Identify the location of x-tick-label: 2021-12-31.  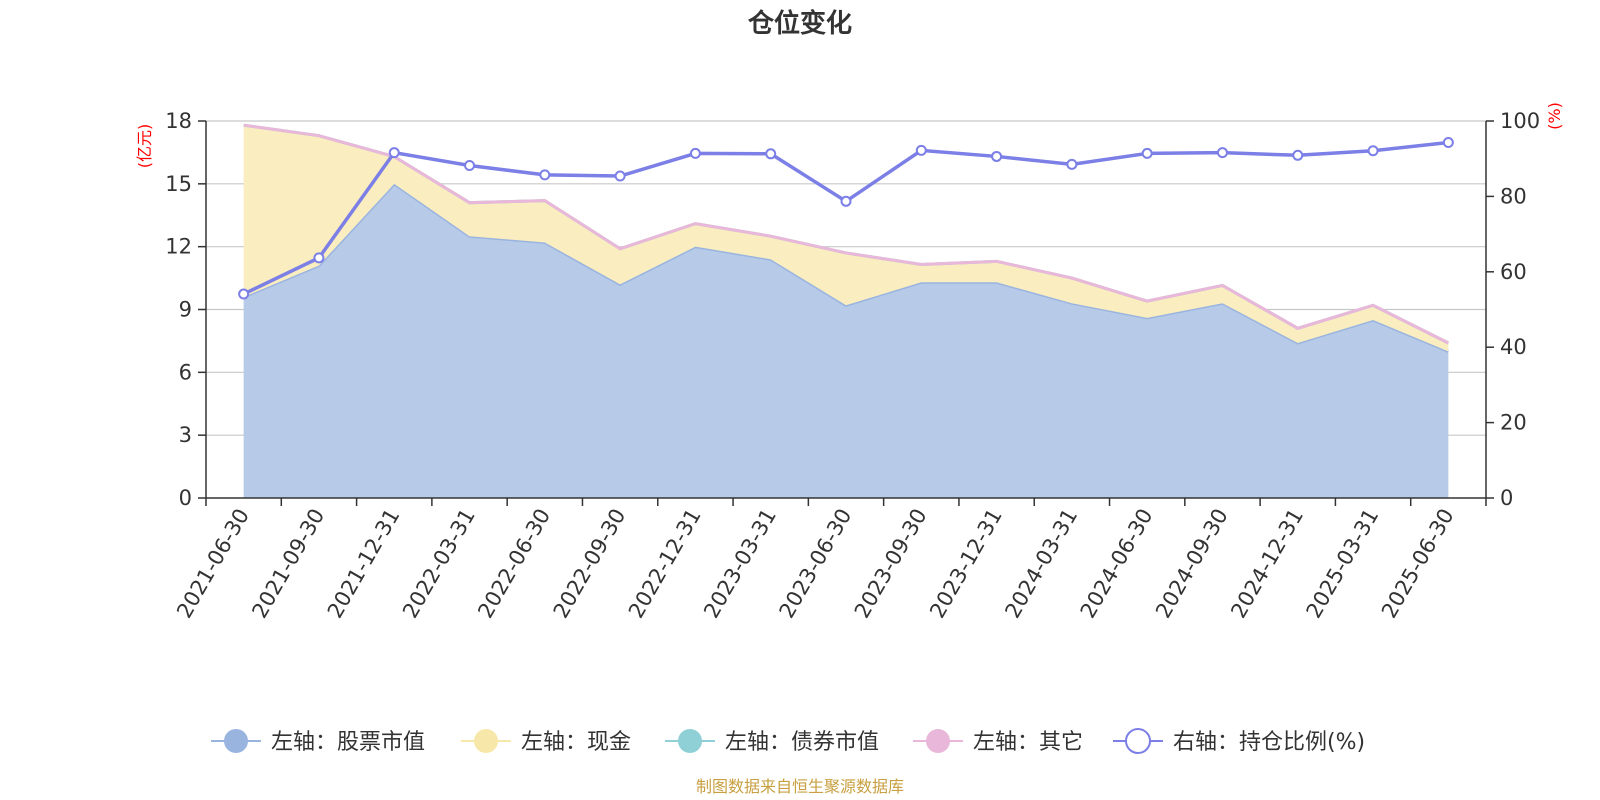
(364, 564).